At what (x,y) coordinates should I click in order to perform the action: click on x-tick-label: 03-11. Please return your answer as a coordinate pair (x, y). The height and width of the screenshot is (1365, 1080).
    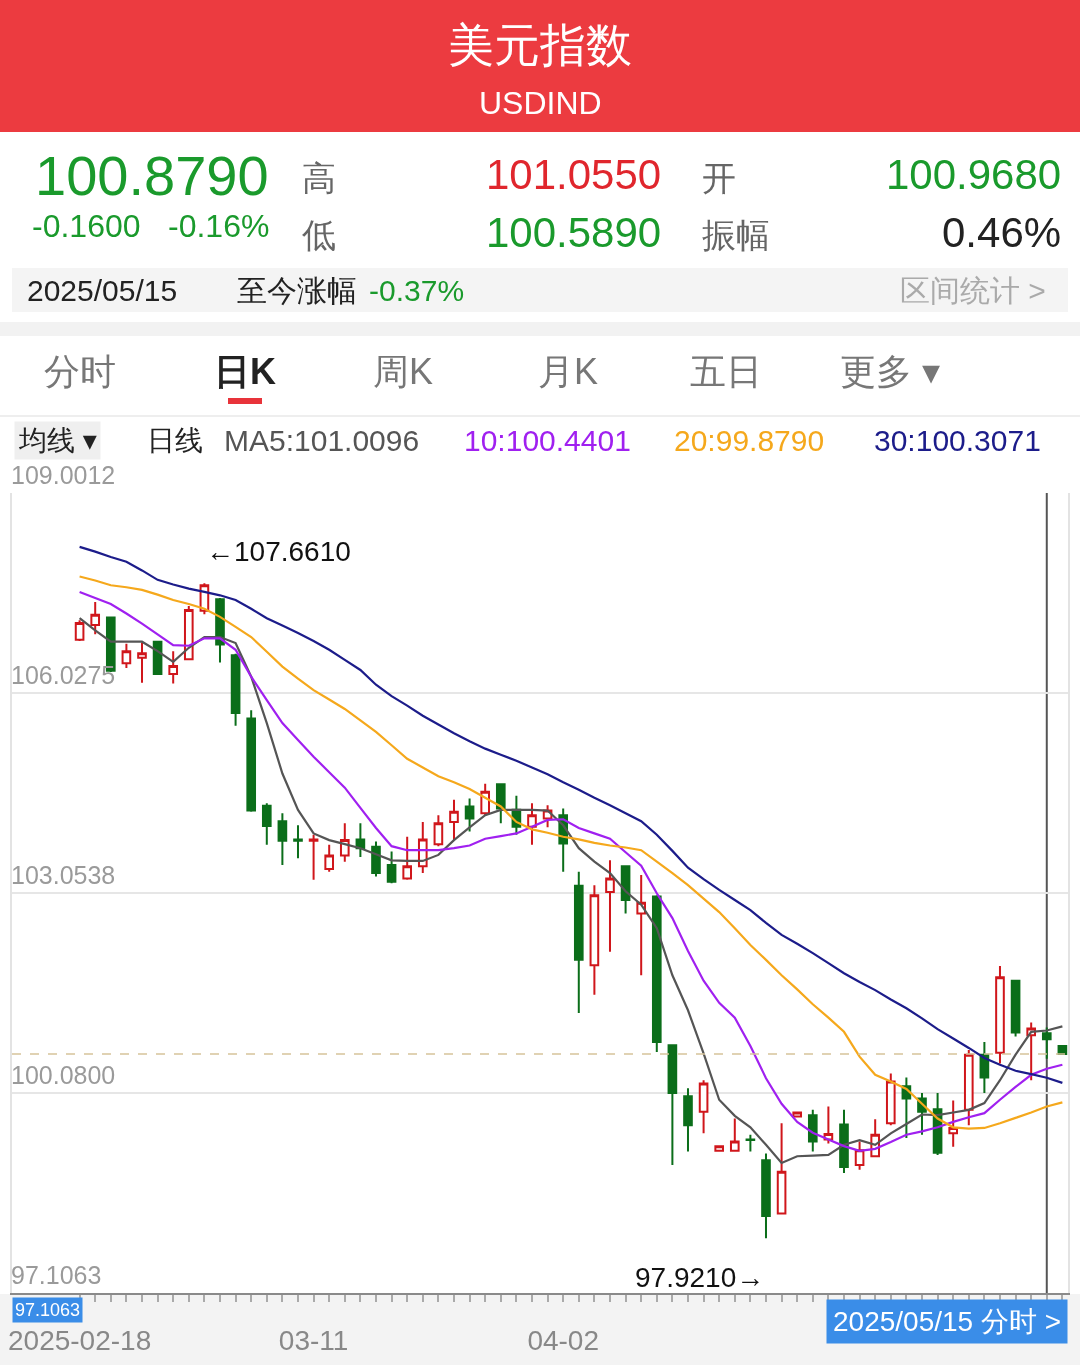
    Looking at the image, I should click on (313, 1340).